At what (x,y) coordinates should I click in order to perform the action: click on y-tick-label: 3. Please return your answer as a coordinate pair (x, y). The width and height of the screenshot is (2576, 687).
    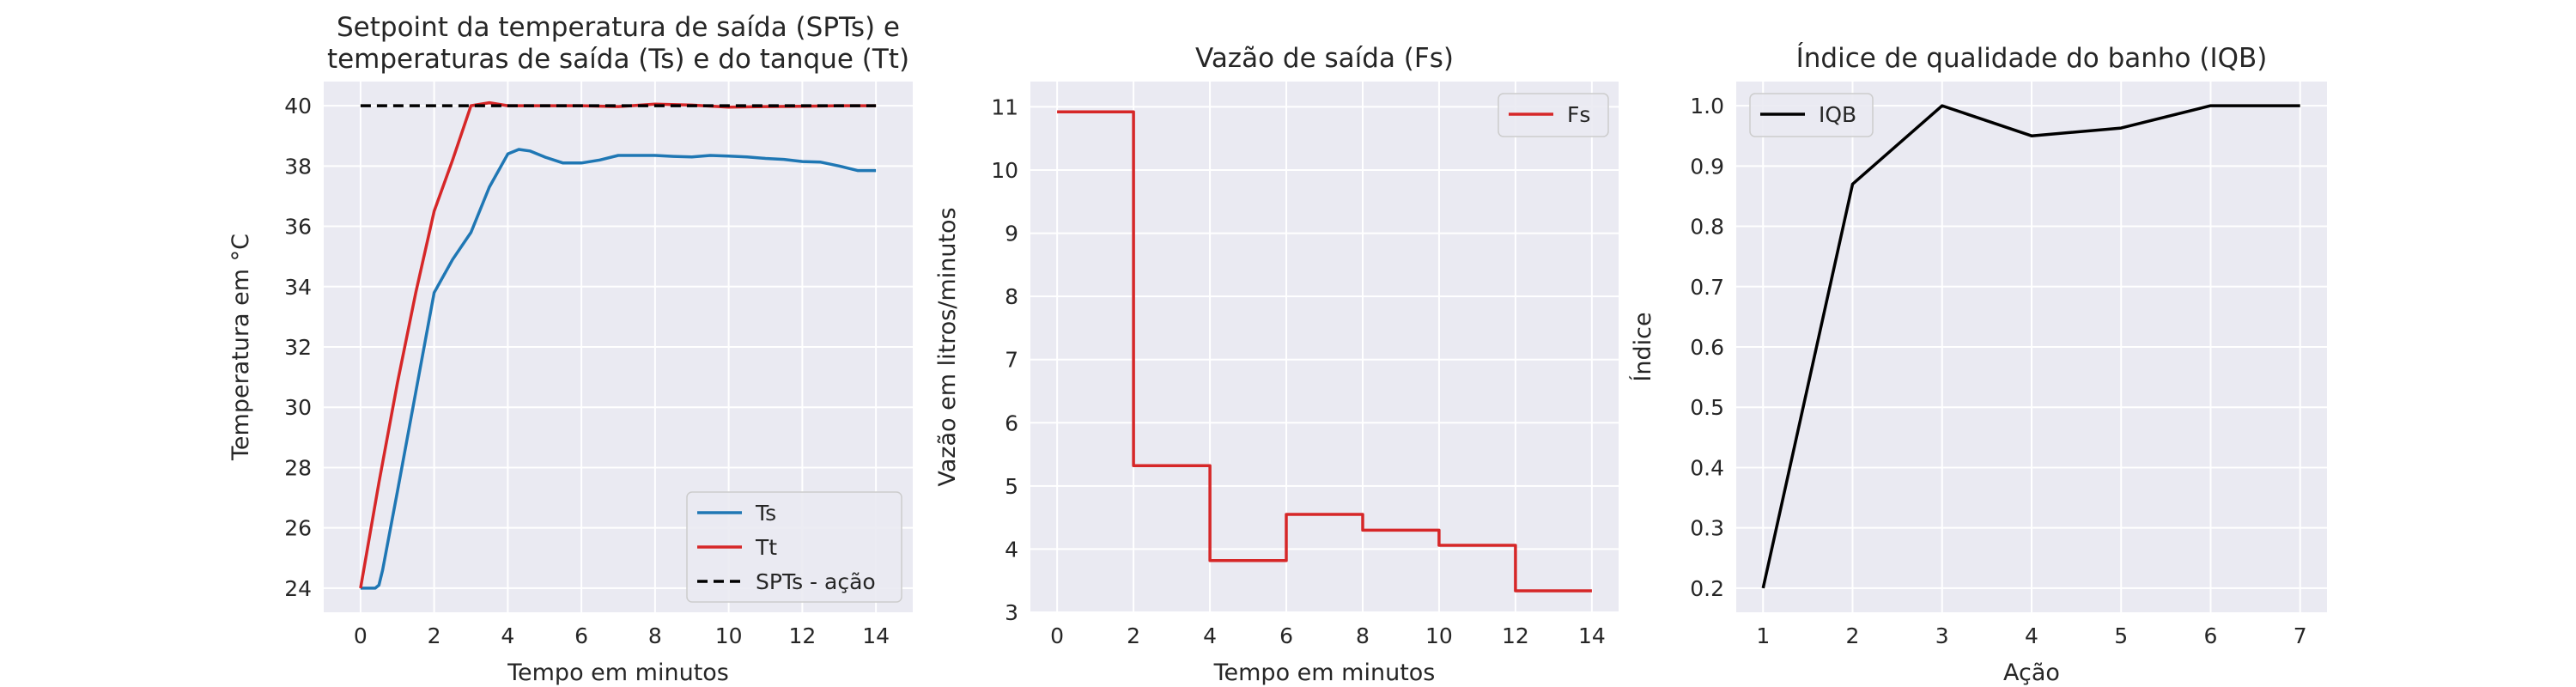
    Looking at the image, I should click on (1012, 612).